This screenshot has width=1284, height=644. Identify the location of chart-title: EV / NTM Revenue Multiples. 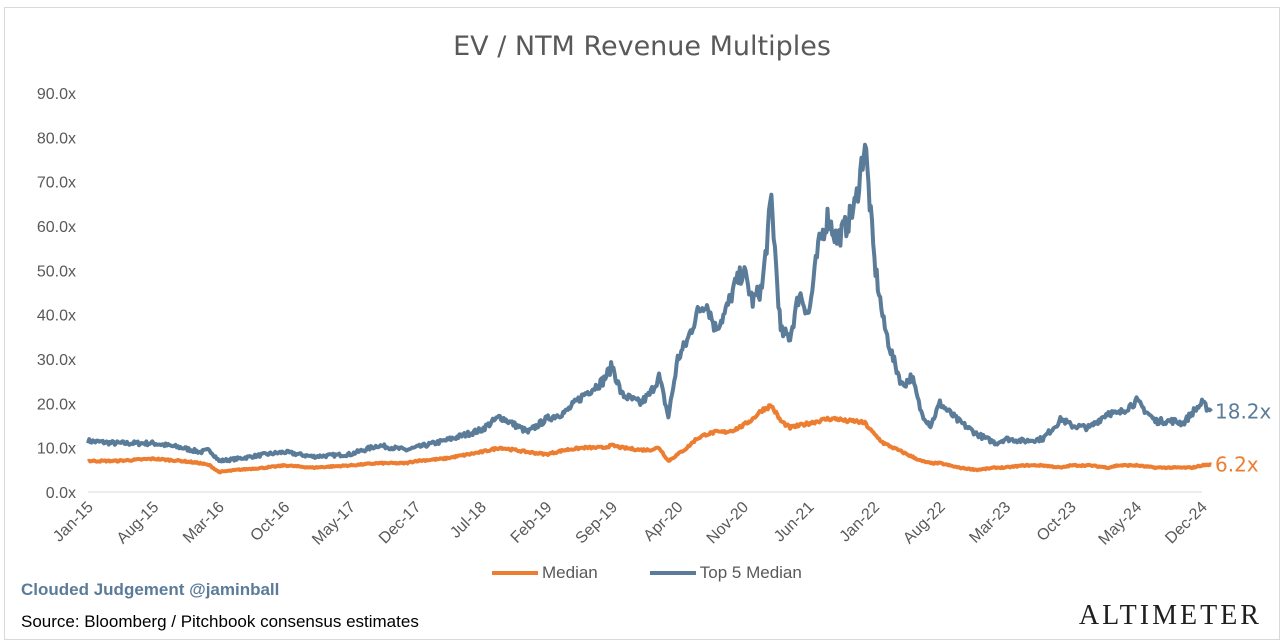
(642, 46).